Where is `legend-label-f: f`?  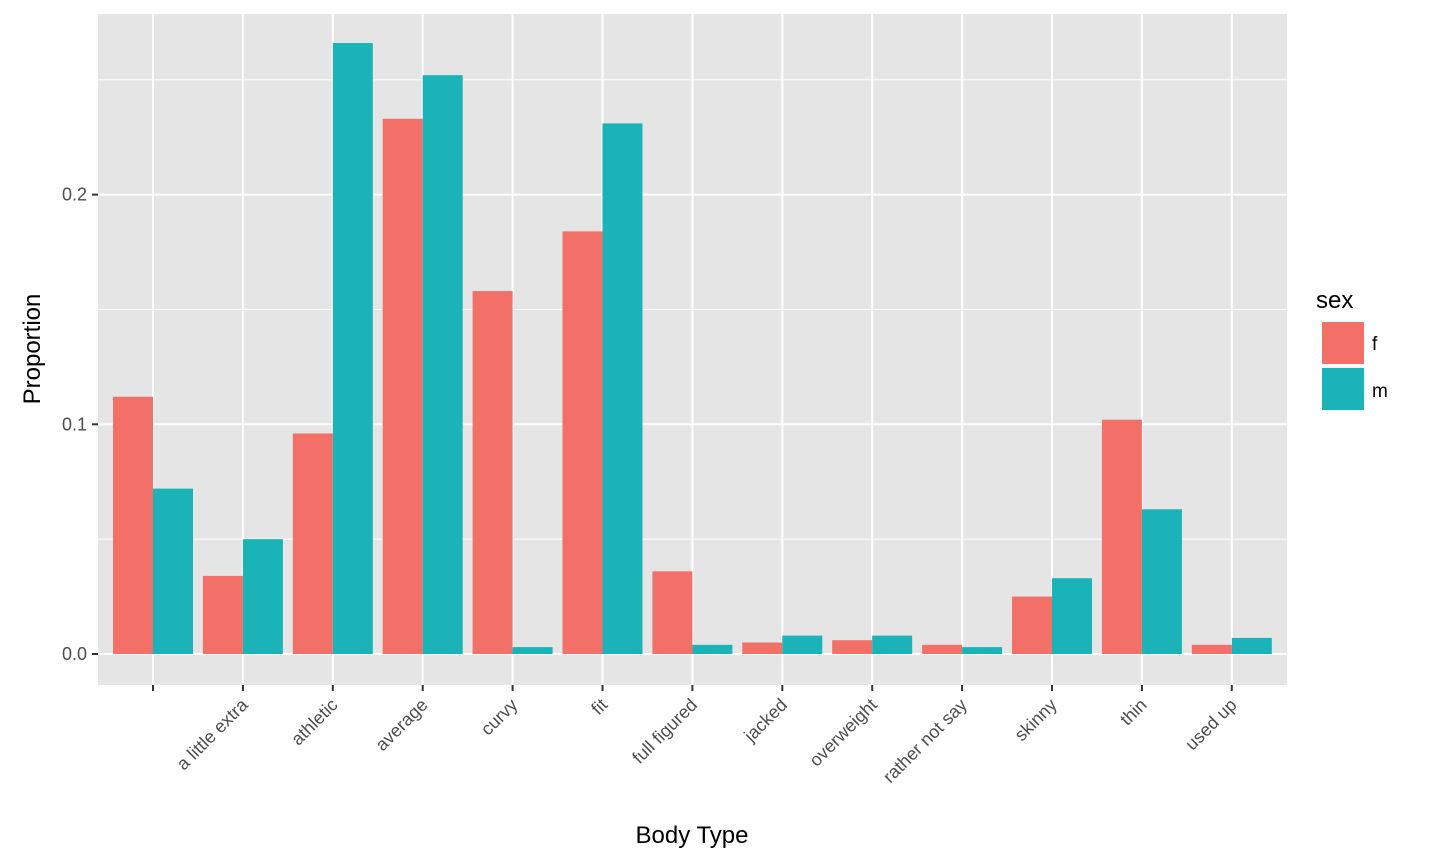 legend-label-f: f is located at coordinates (1375, 344).